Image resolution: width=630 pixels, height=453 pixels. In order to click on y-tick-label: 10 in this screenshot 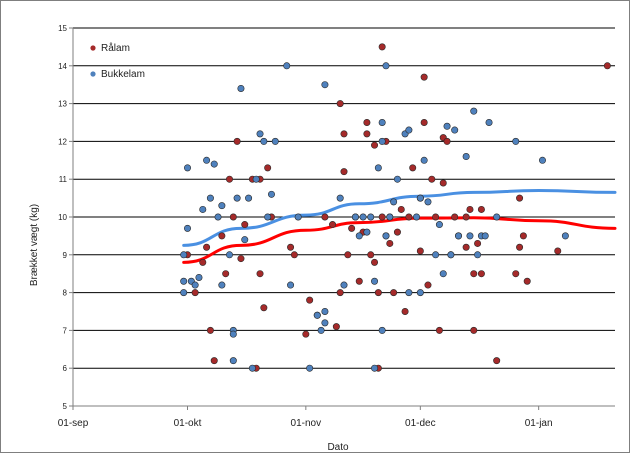, I will do `click(62, 217)`.